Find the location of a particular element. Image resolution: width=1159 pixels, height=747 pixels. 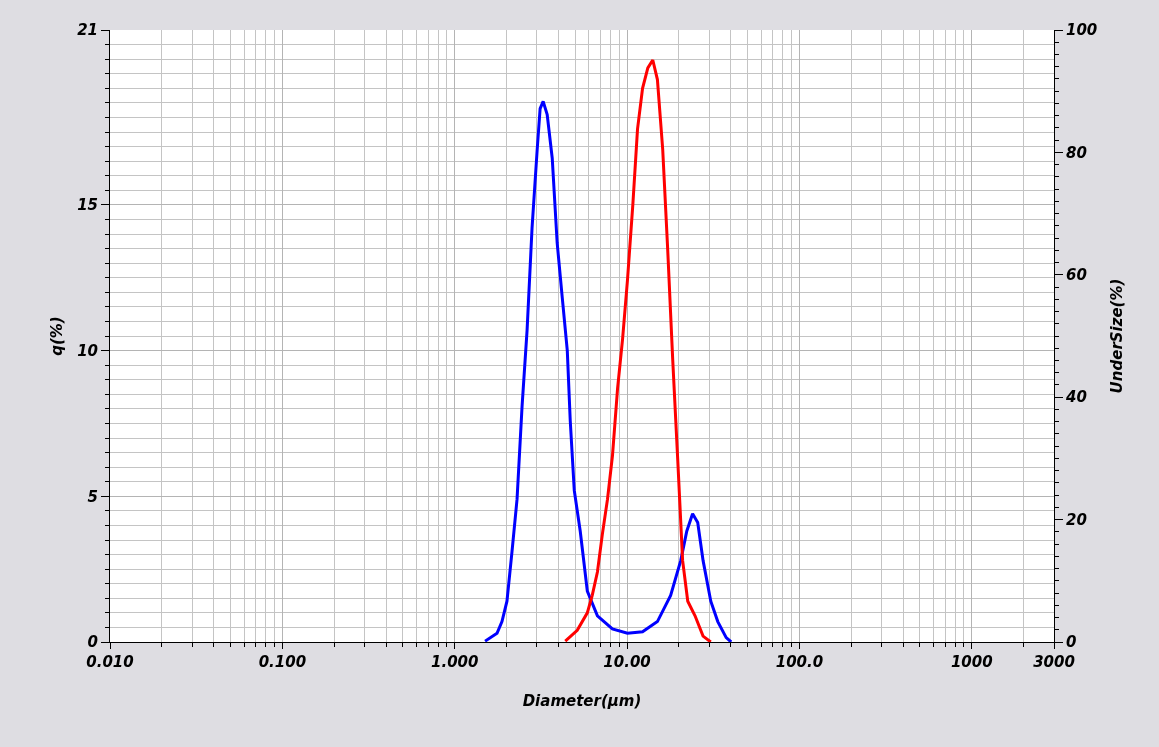

y-tick-label: 10 is located at coordinates (87, 350).